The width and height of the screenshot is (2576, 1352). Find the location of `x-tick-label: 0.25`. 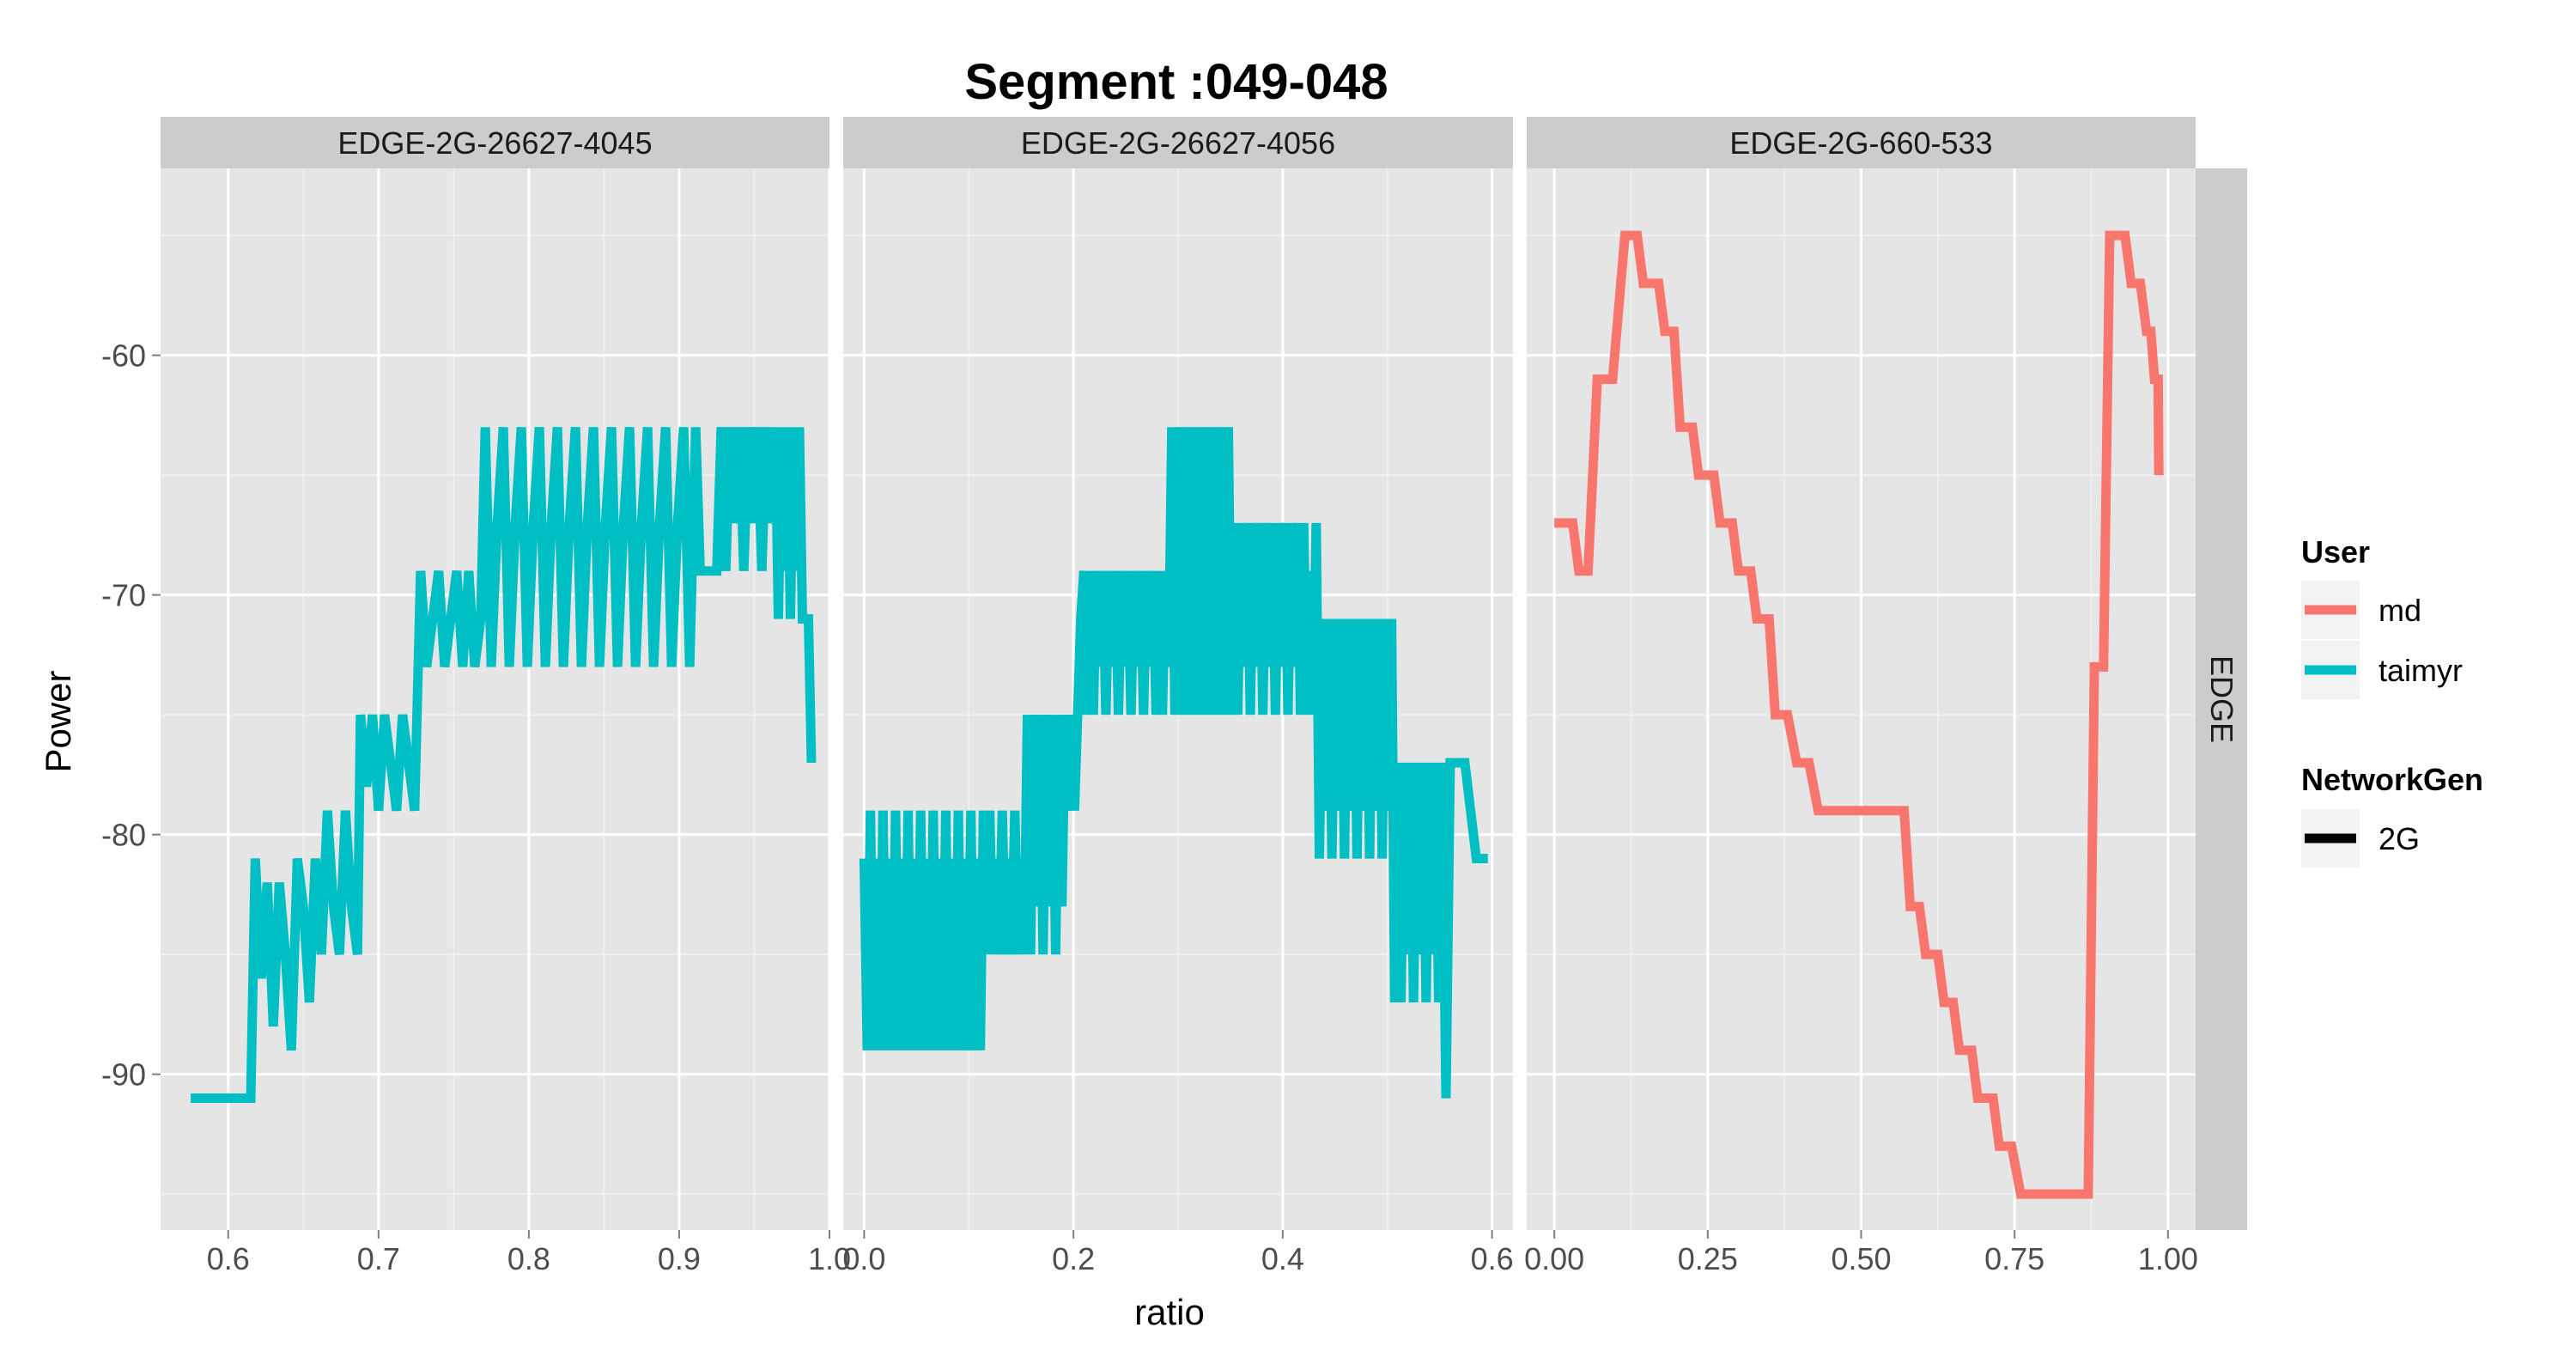

x-tick-label: 0.25 is located at coordinates (1708, 1258).